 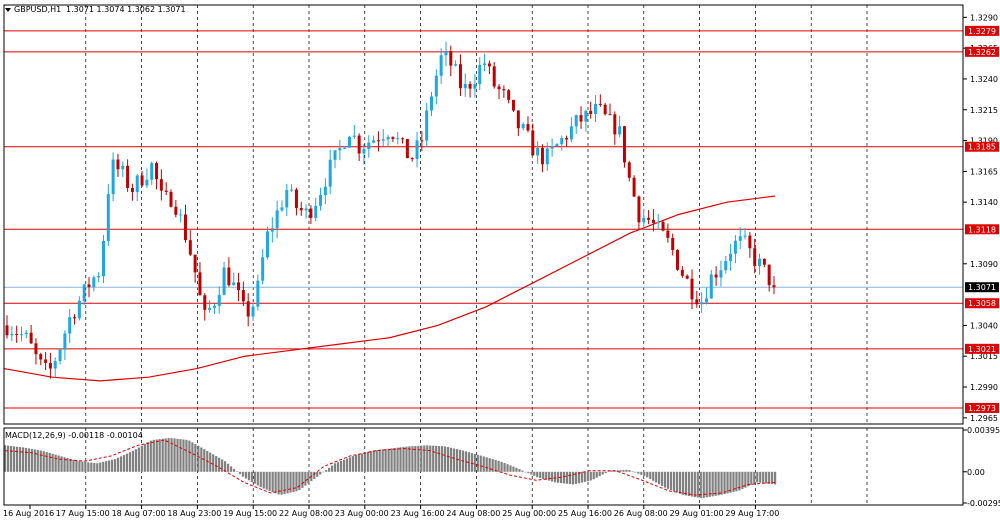 What do you see at coordinates (194, 513) in the screenshot?
I see `time-axis-label: 18 Aug 23:00` at bounding box center [194, 513].